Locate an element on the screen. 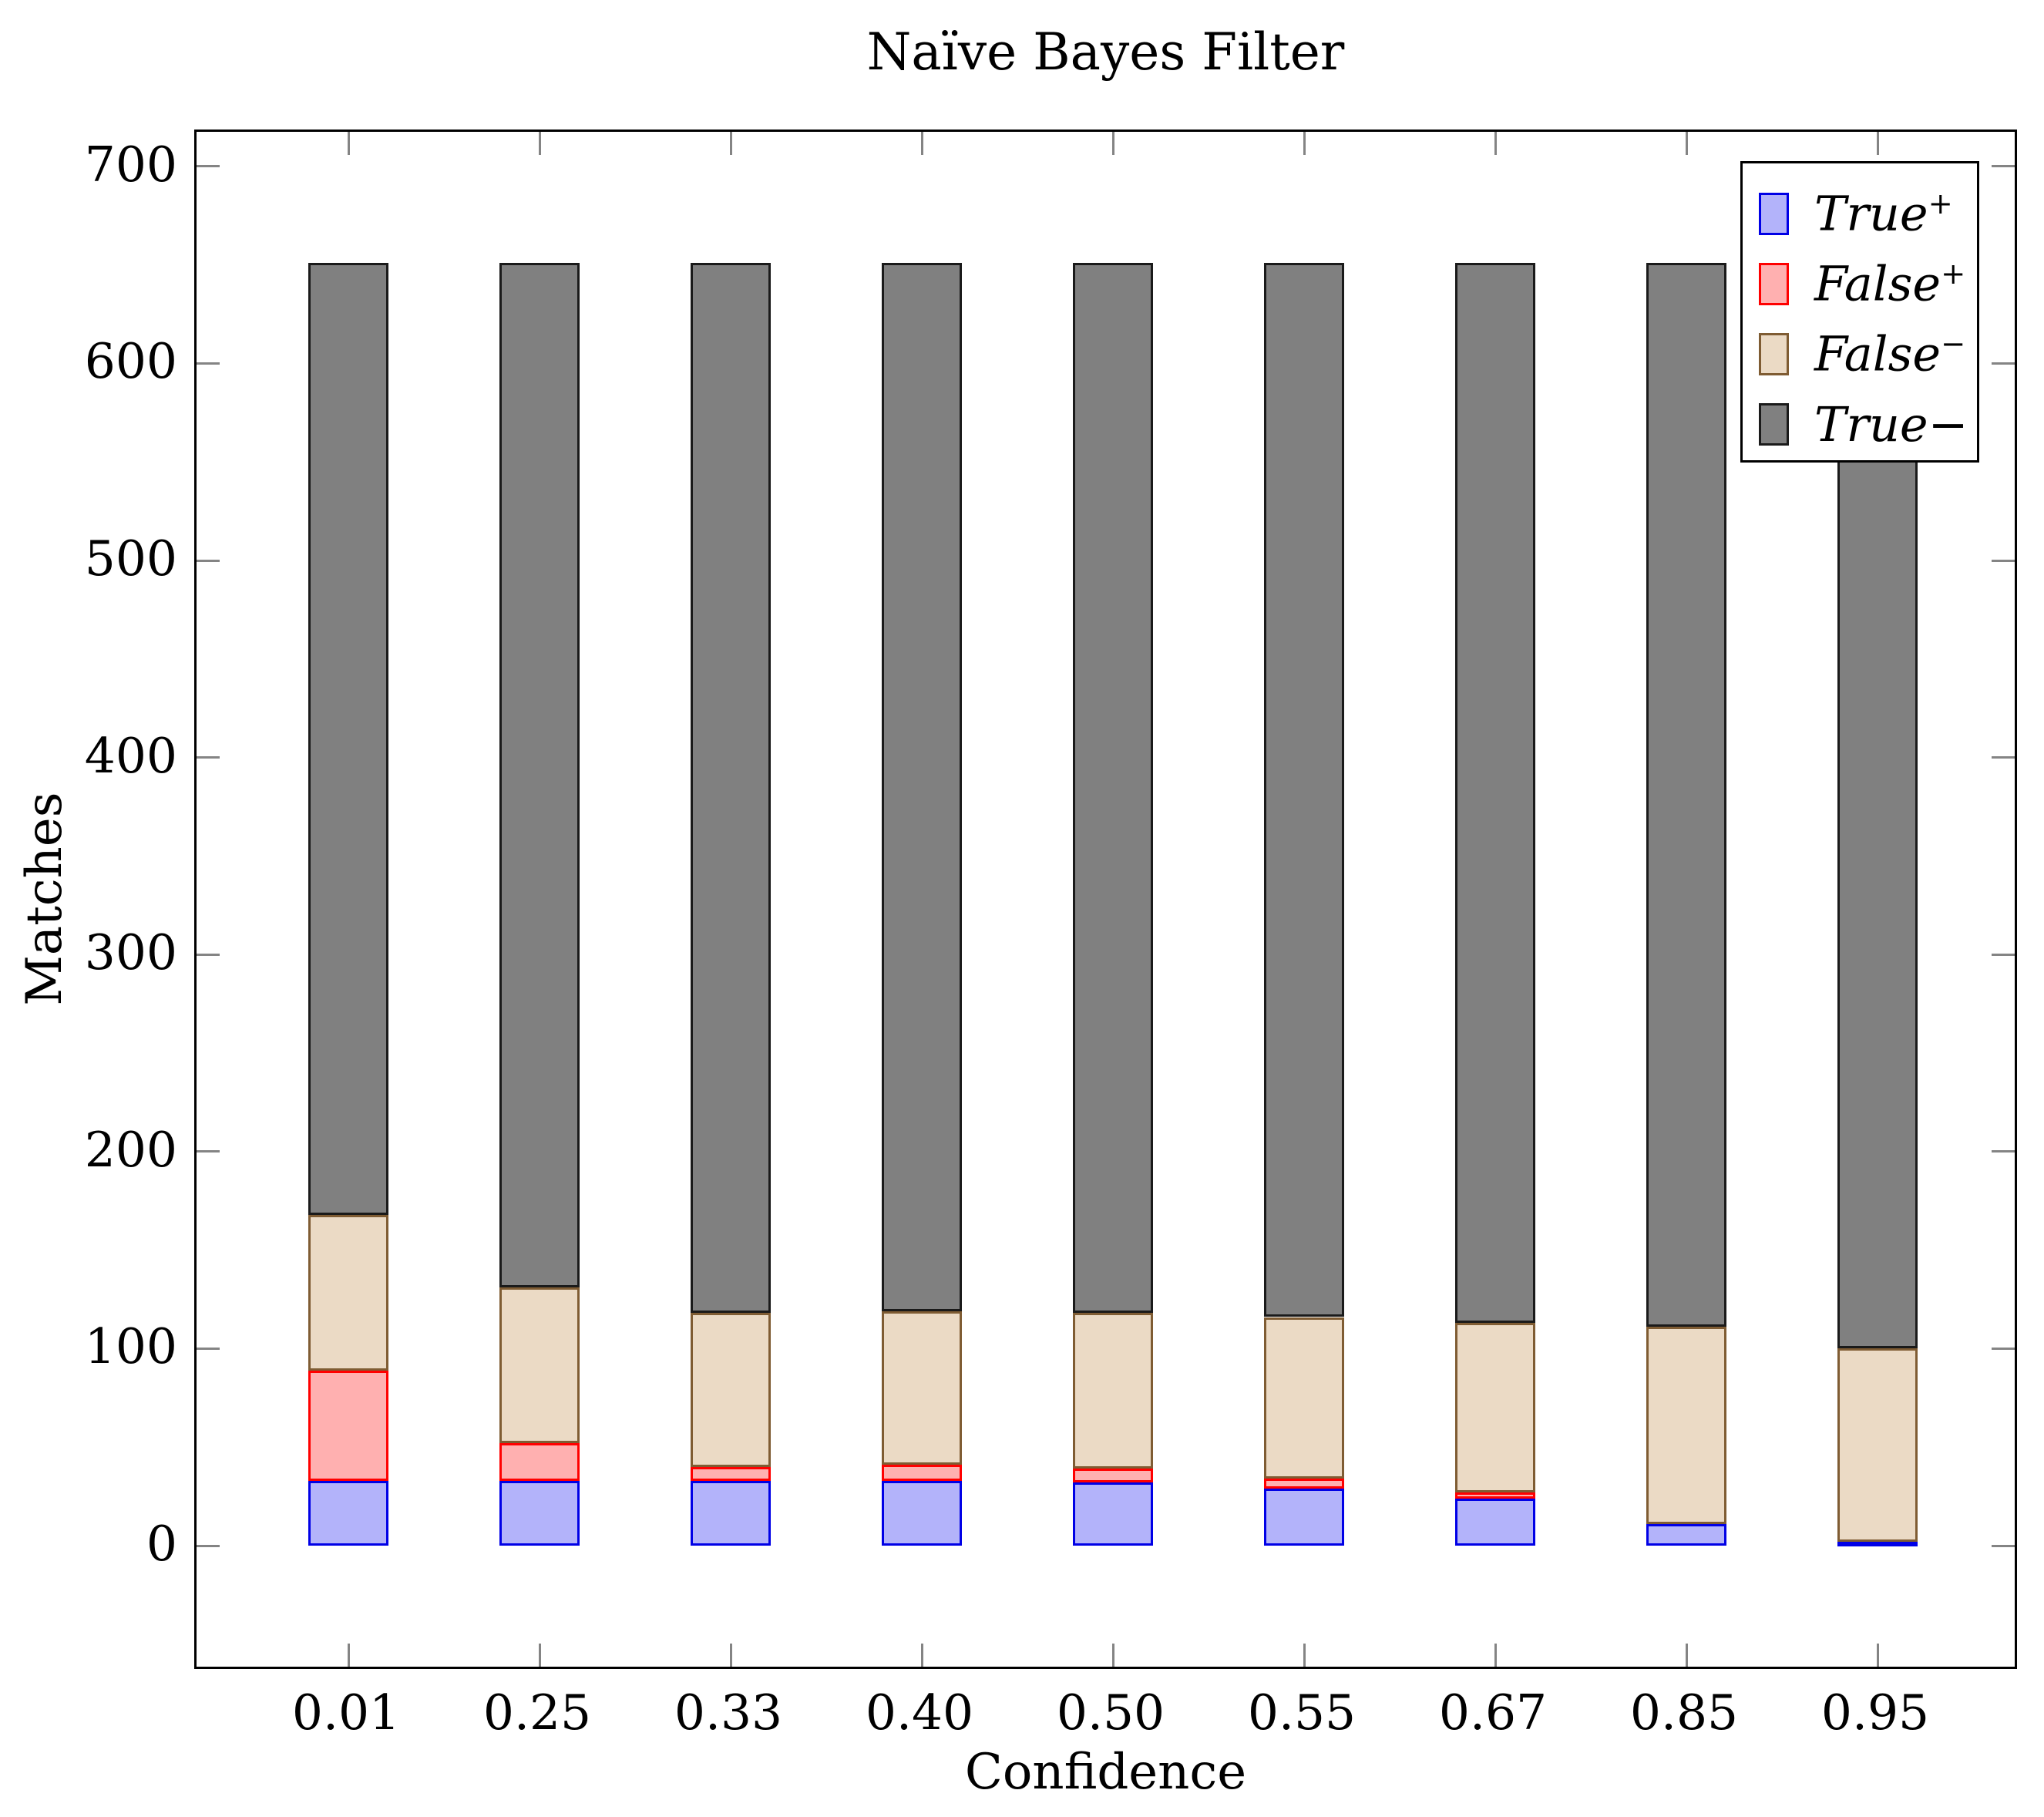  false-positive-swatch is located at coordinates (1774, 284).